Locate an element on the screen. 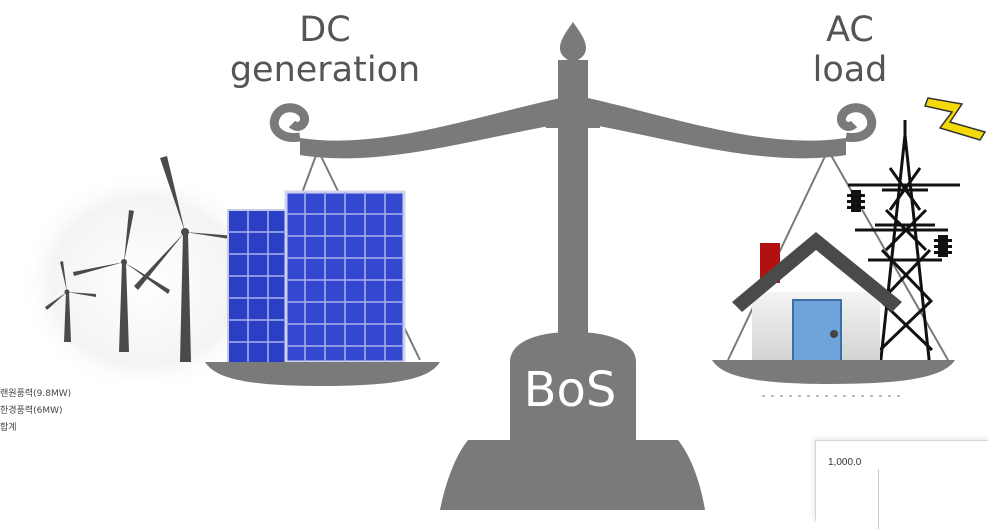 The image size is (988, 529). legend-item: 한경풍력(6MW) is located at coordinates (31, 411).